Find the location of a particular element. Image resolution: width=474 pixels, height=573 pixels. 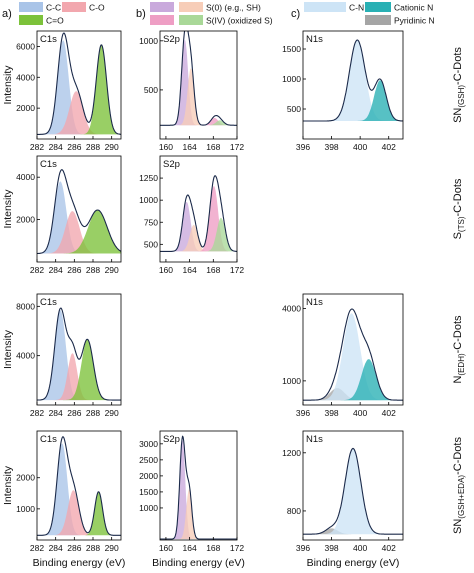

legend-s0-label: S(0) (e.g., SH) is located at coordinates (233, 8).